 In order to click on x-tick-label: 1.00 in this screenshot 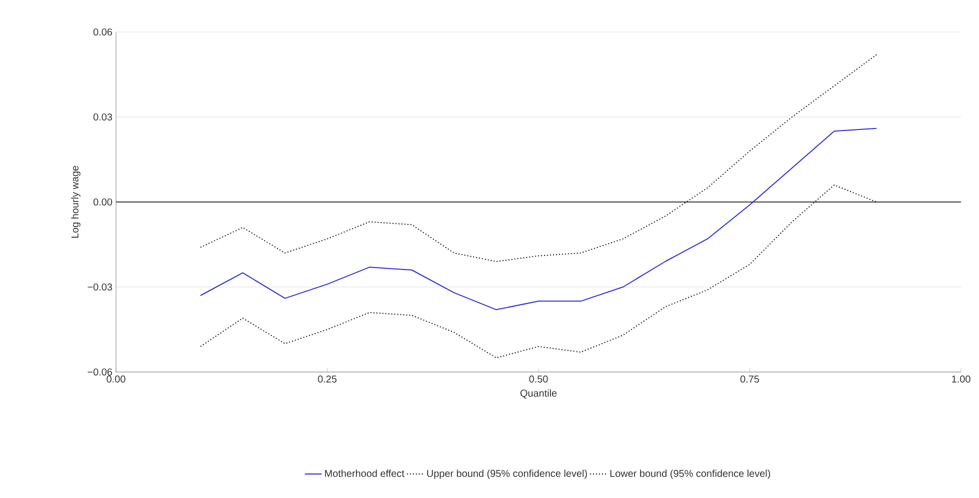, I will do `click(961, 379)`.